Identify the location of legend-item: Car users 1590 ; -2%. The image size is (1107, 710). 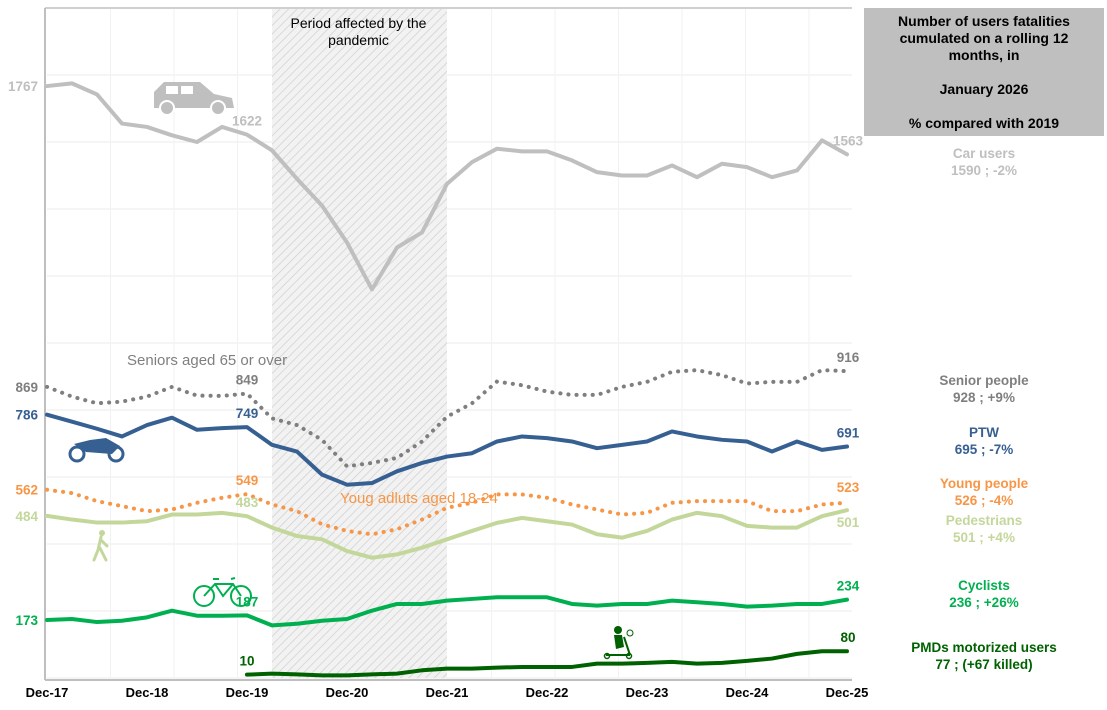
(984, 162).